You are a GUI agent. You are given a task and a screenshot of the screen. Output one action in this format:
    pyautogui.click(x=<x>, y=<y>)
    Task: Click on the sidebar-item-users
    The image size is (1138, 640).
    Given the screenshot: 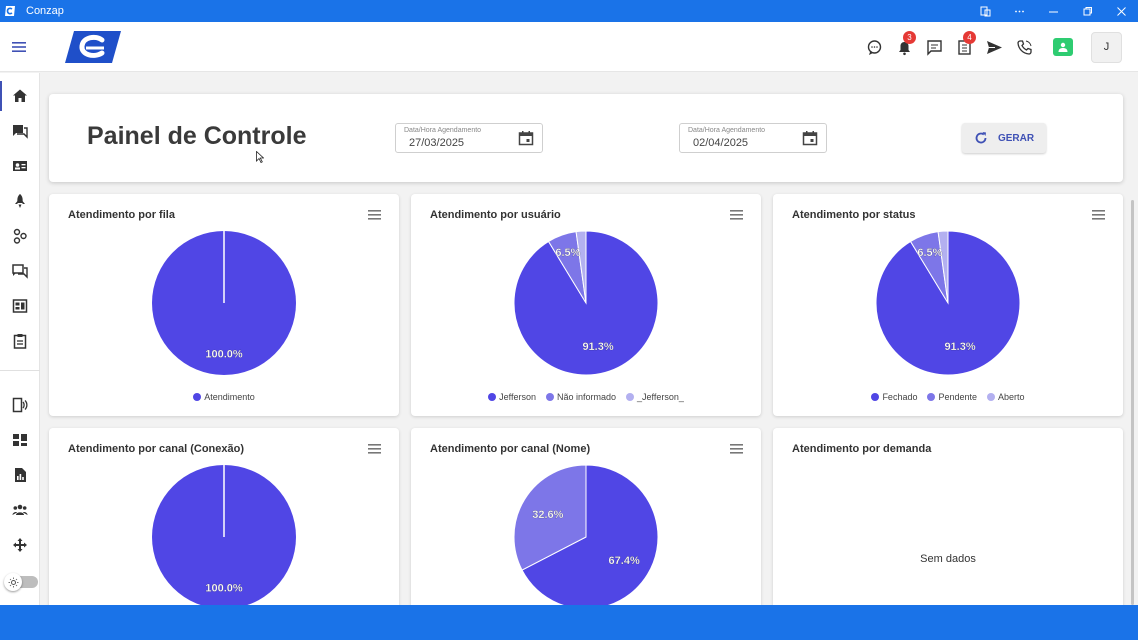 What is the action you would take?
    pyautogui.click(x=20, y=510)
    